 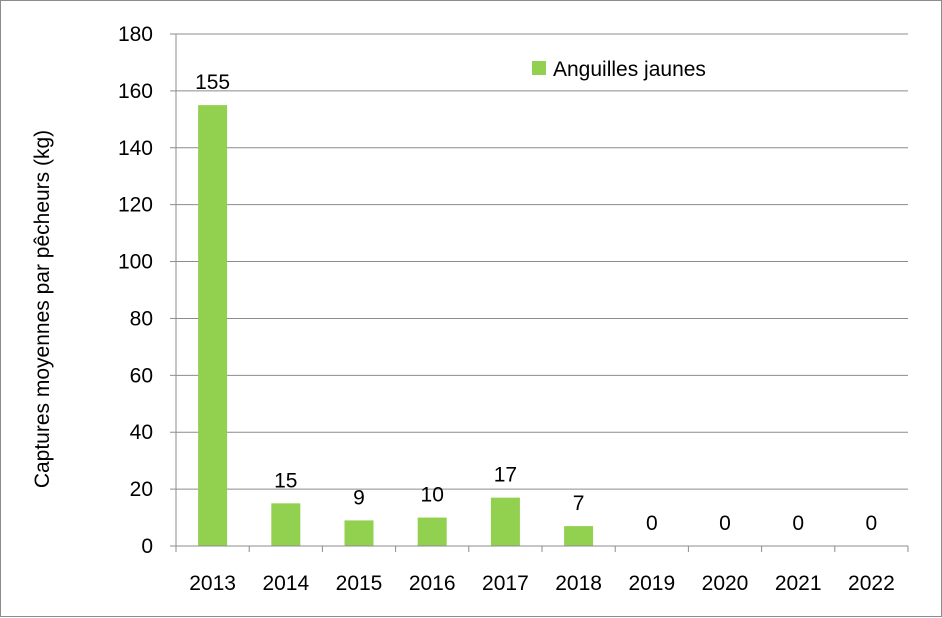 What do you see at coordinates (141, 432) in the screenshot?
I see `y-tick-label-40: 40` at bounding box center [141, 432].